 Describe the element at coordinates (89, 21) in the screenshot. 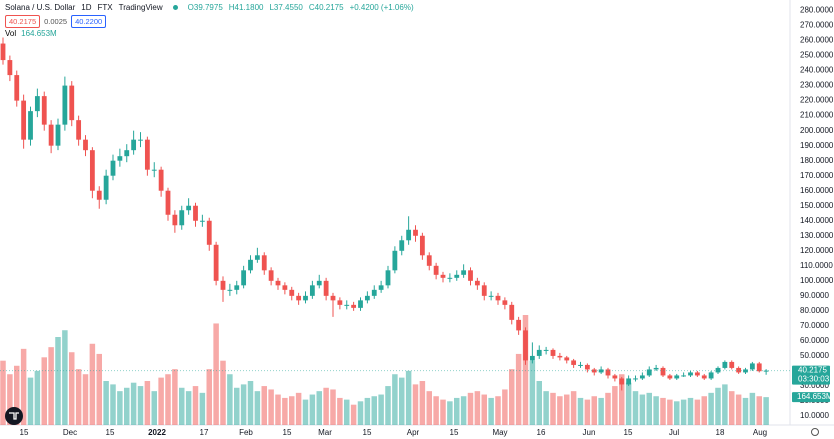

I see `buy-button: 40.2200` at that location.